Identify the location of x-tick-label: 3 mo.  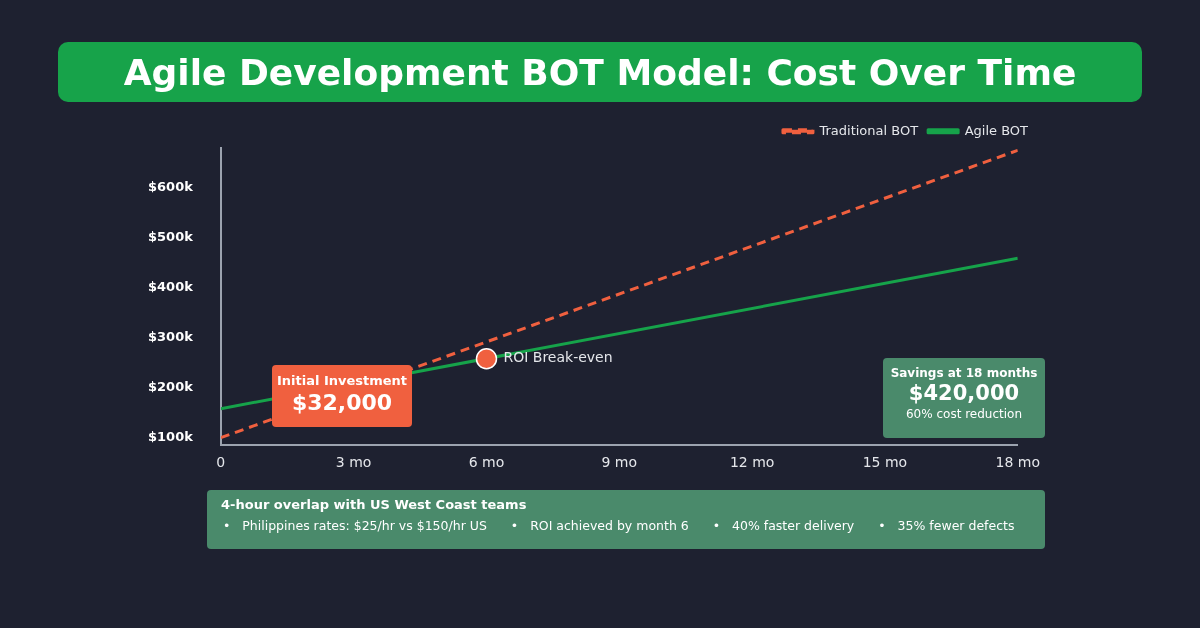
(353, 462).